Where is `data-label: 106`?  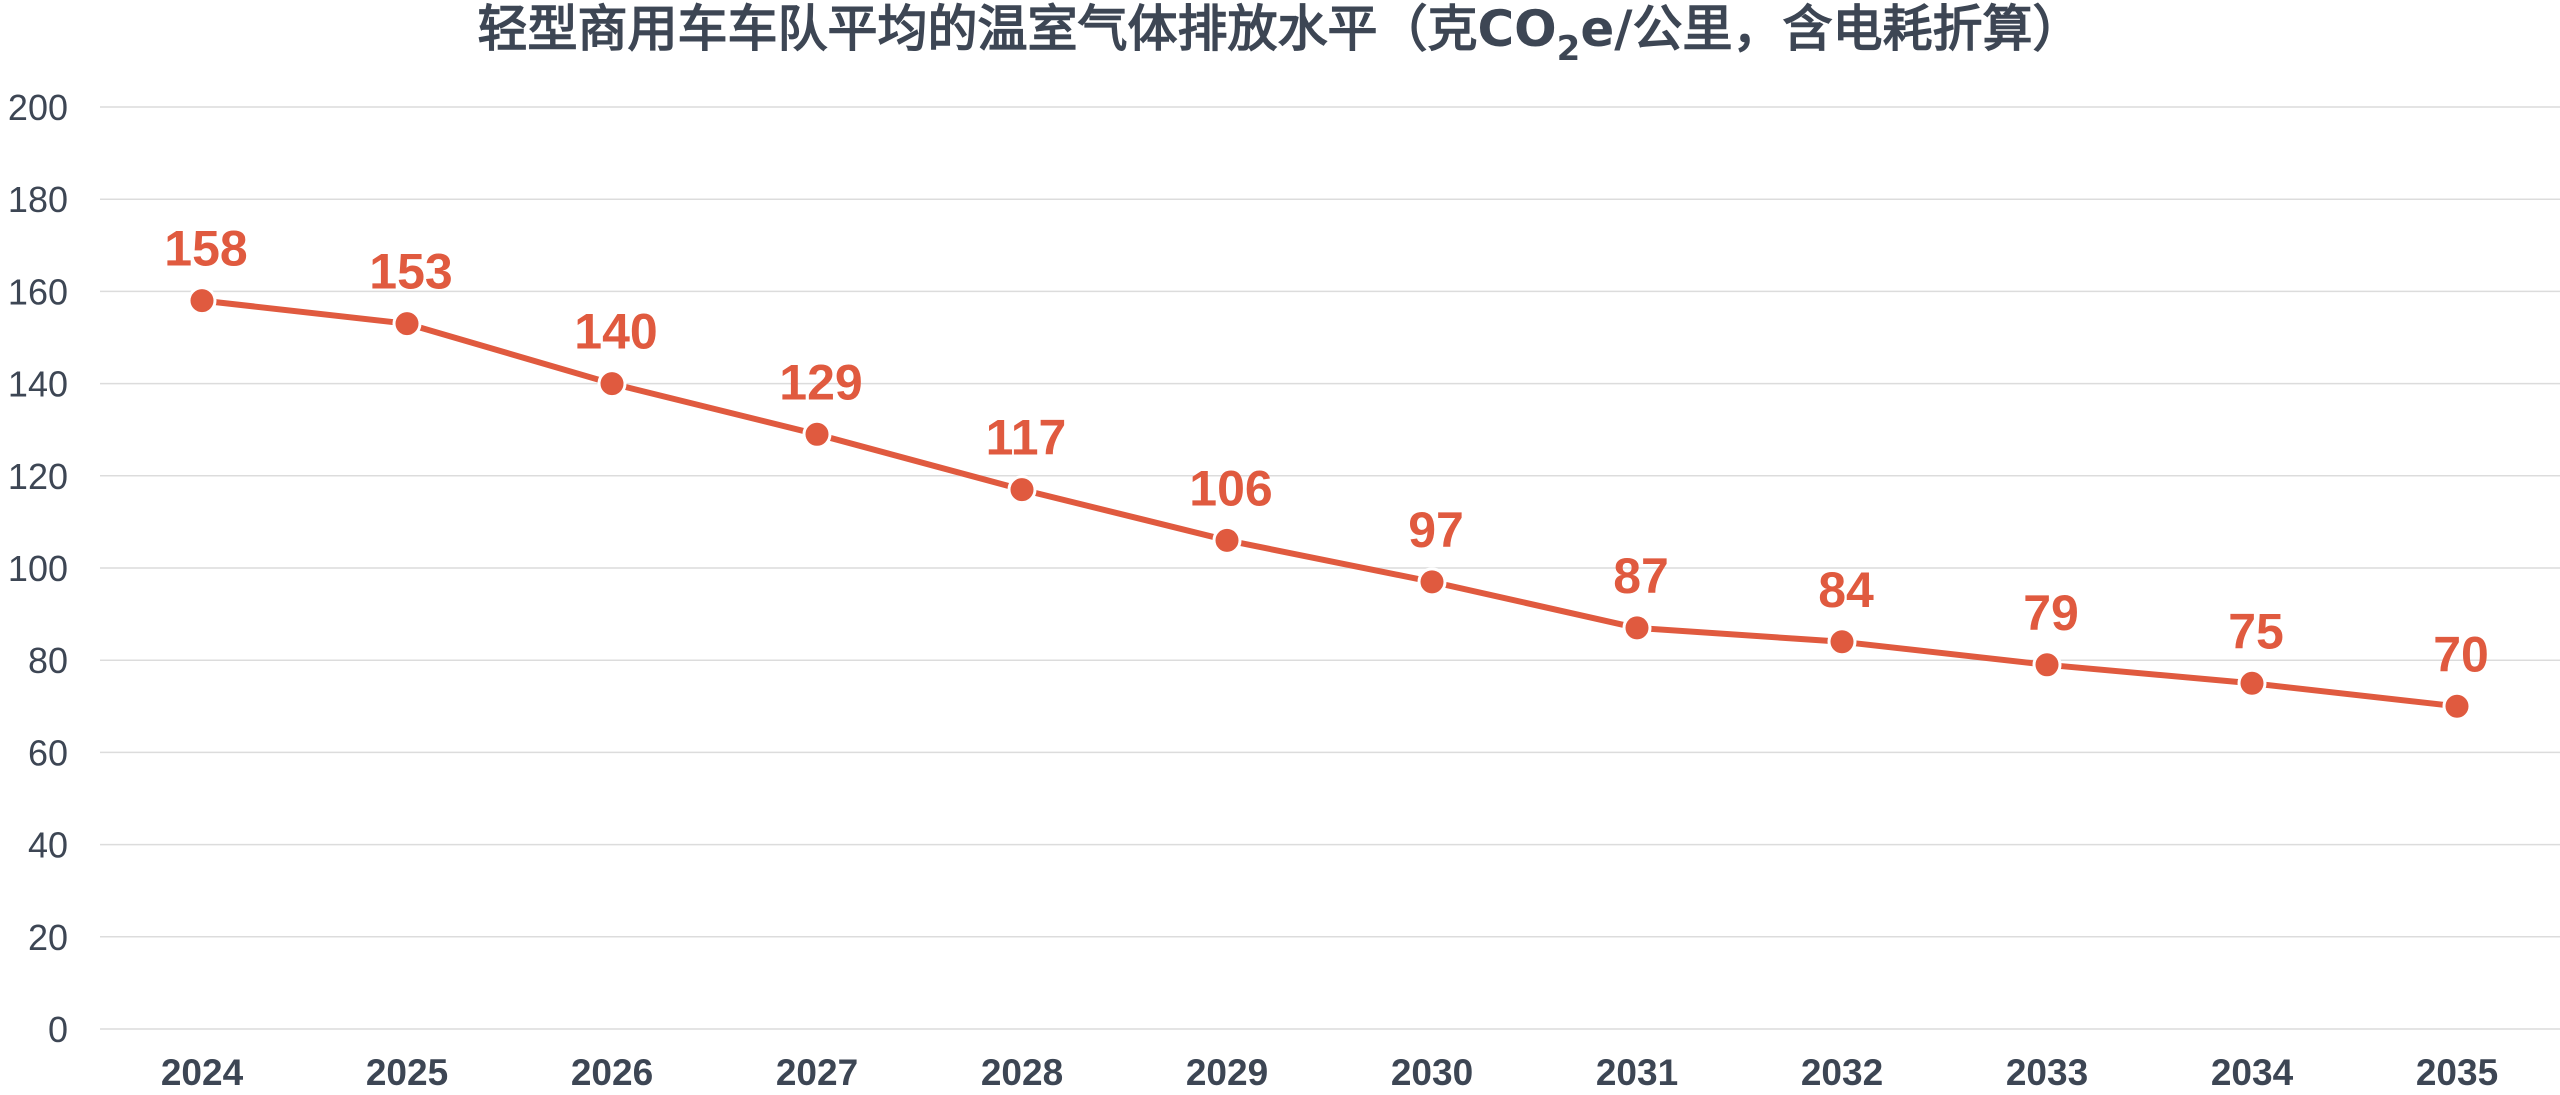
data-label: 106 is located at coordinates (1230, 488).